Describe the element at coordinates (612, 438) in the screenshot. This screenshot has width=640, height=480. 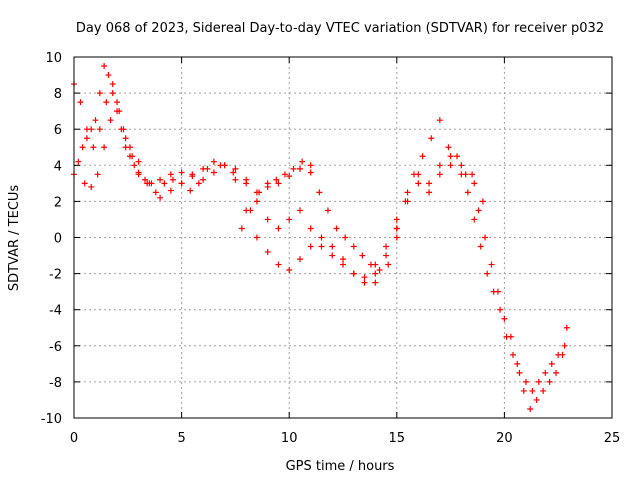
I see `x-tick-label: 25` at that location.